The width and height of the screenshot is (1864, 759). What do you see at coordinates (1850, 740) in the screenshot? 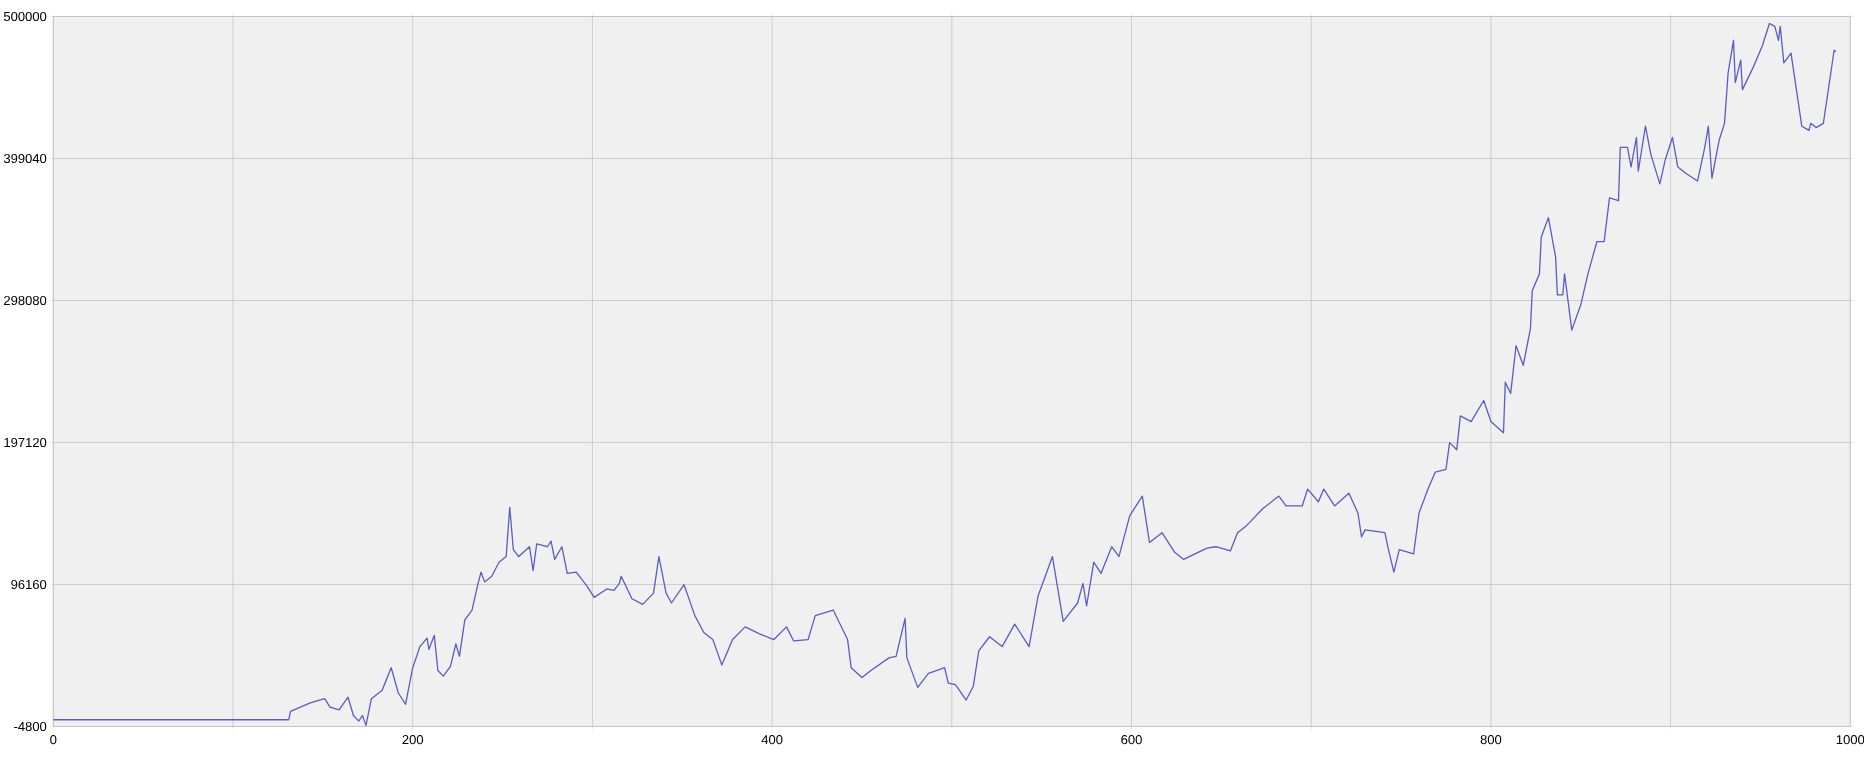
I see `x-tick-label: 1000` at bounding box center [1850, 740].